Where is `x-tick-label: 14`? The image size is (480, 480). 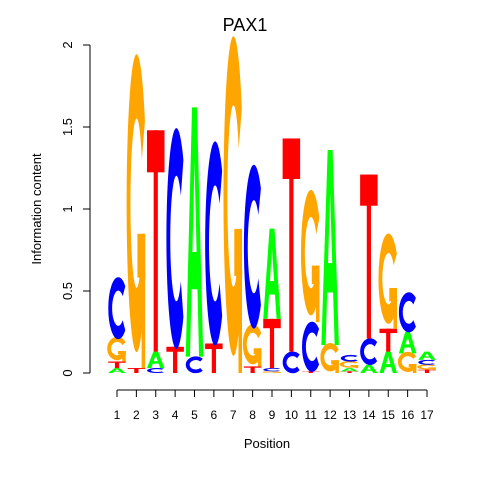 x-tick-label: 14 is located at coordinates (369, 415).